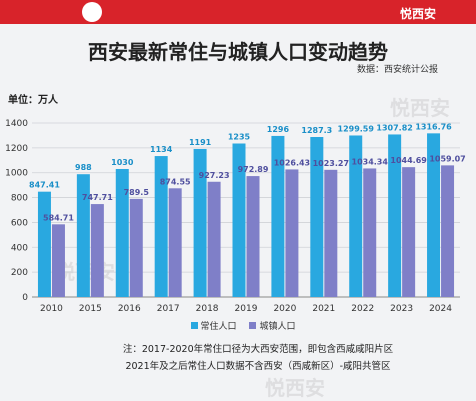 This screenshot has height=401, width=476. Describe the element at coordinates (137, 192) in the screenshot. I see `urban-value-label: 789.5` at that location.